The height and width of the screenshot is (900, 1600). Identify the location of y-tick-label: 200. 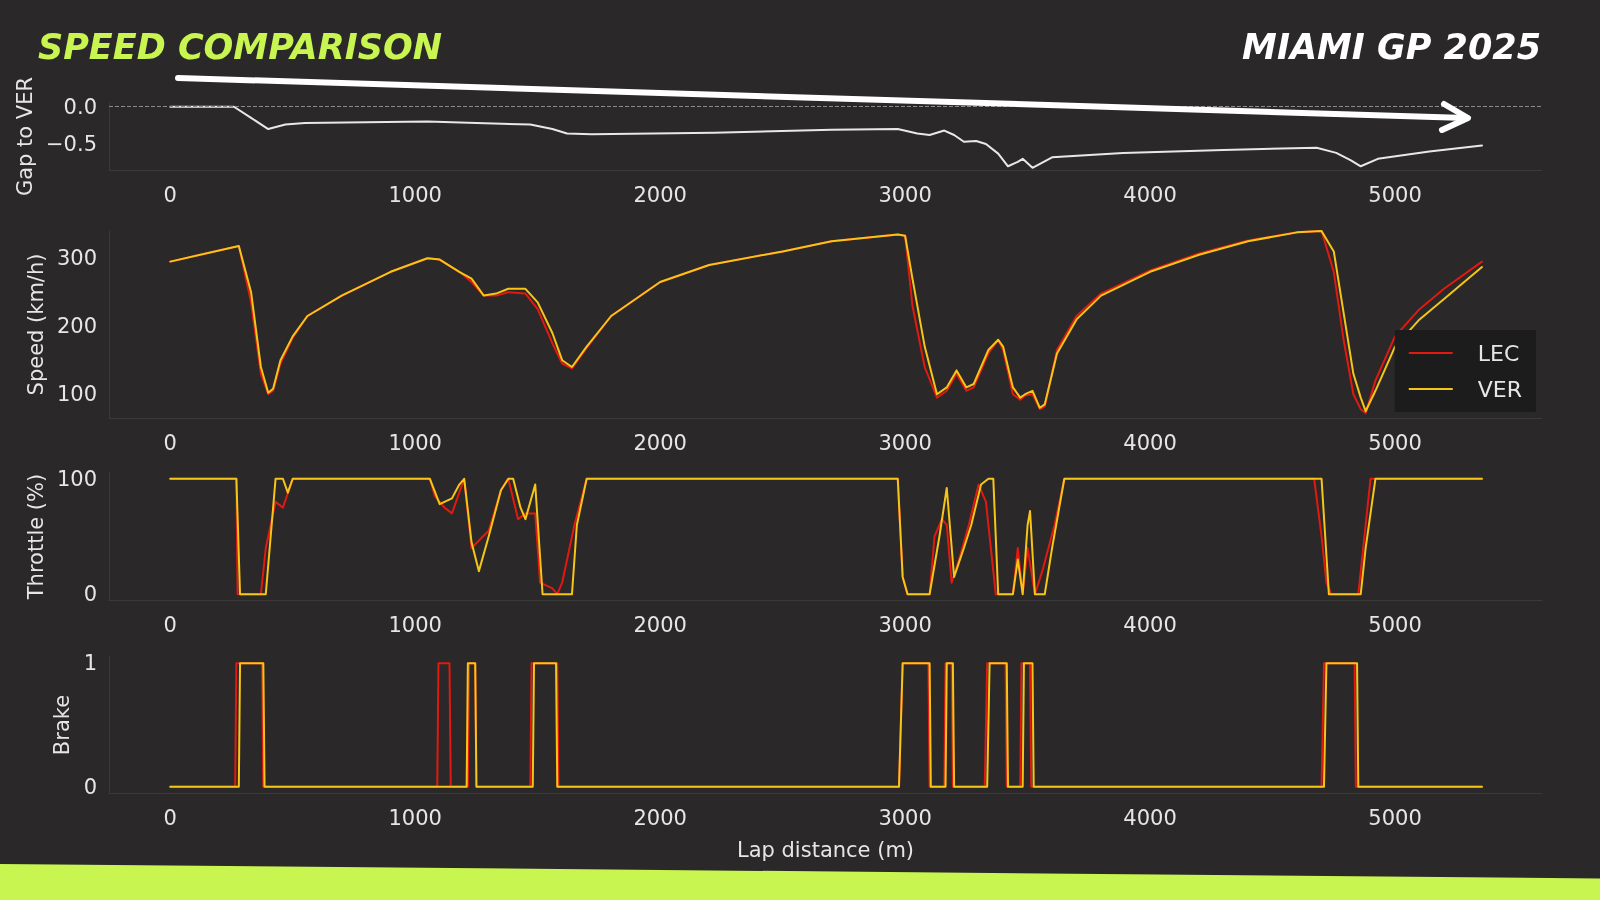
(76, 326).